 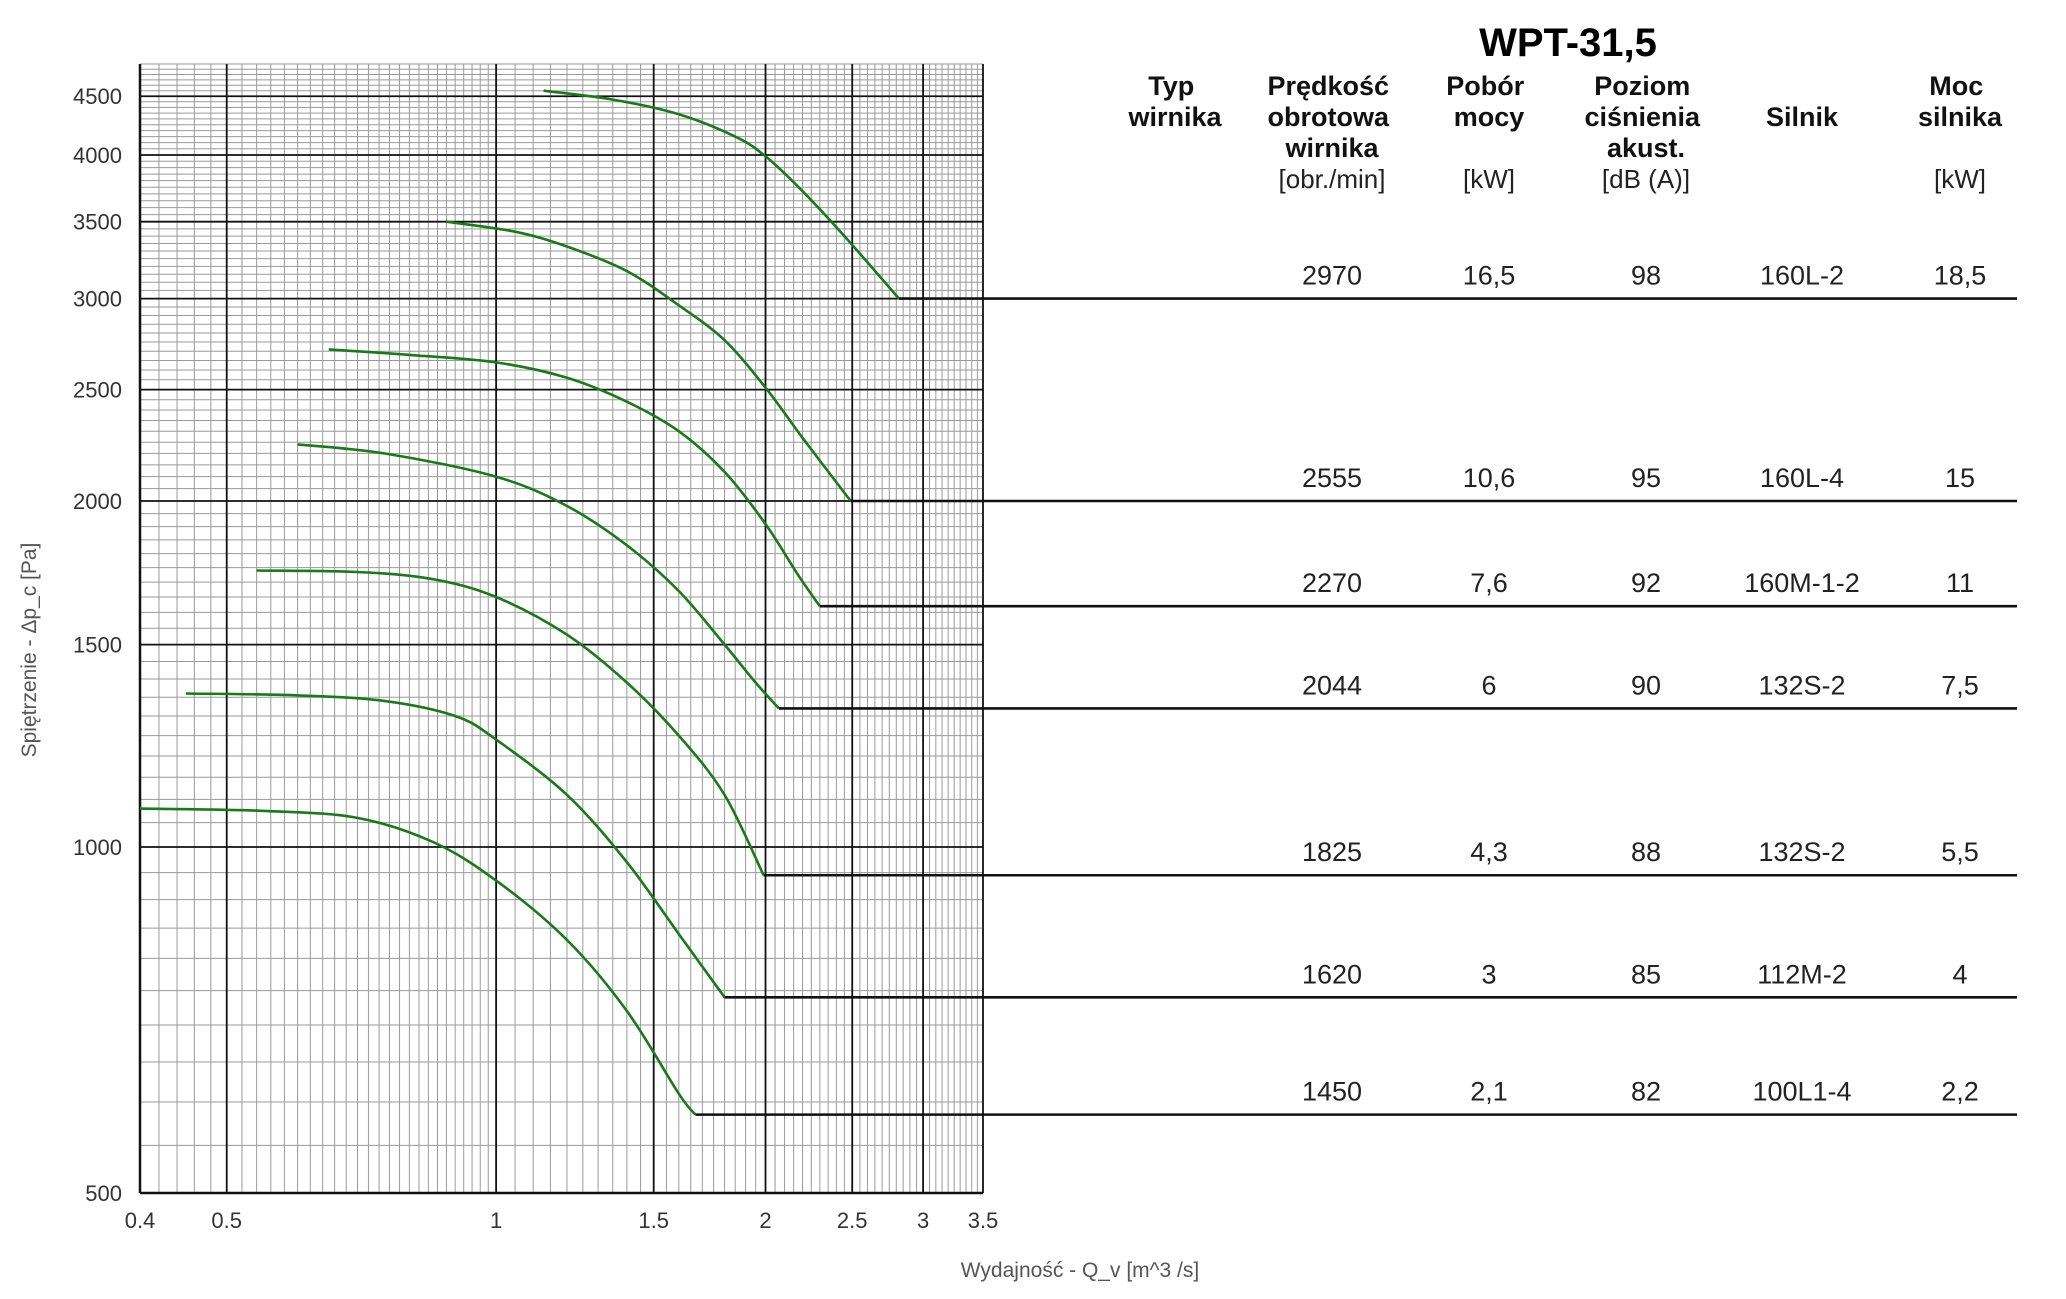 What do you see at coordinates (97, 299) in the screenshot?
I see `y-tick-label: 3000` at bounding box center [97, 299].